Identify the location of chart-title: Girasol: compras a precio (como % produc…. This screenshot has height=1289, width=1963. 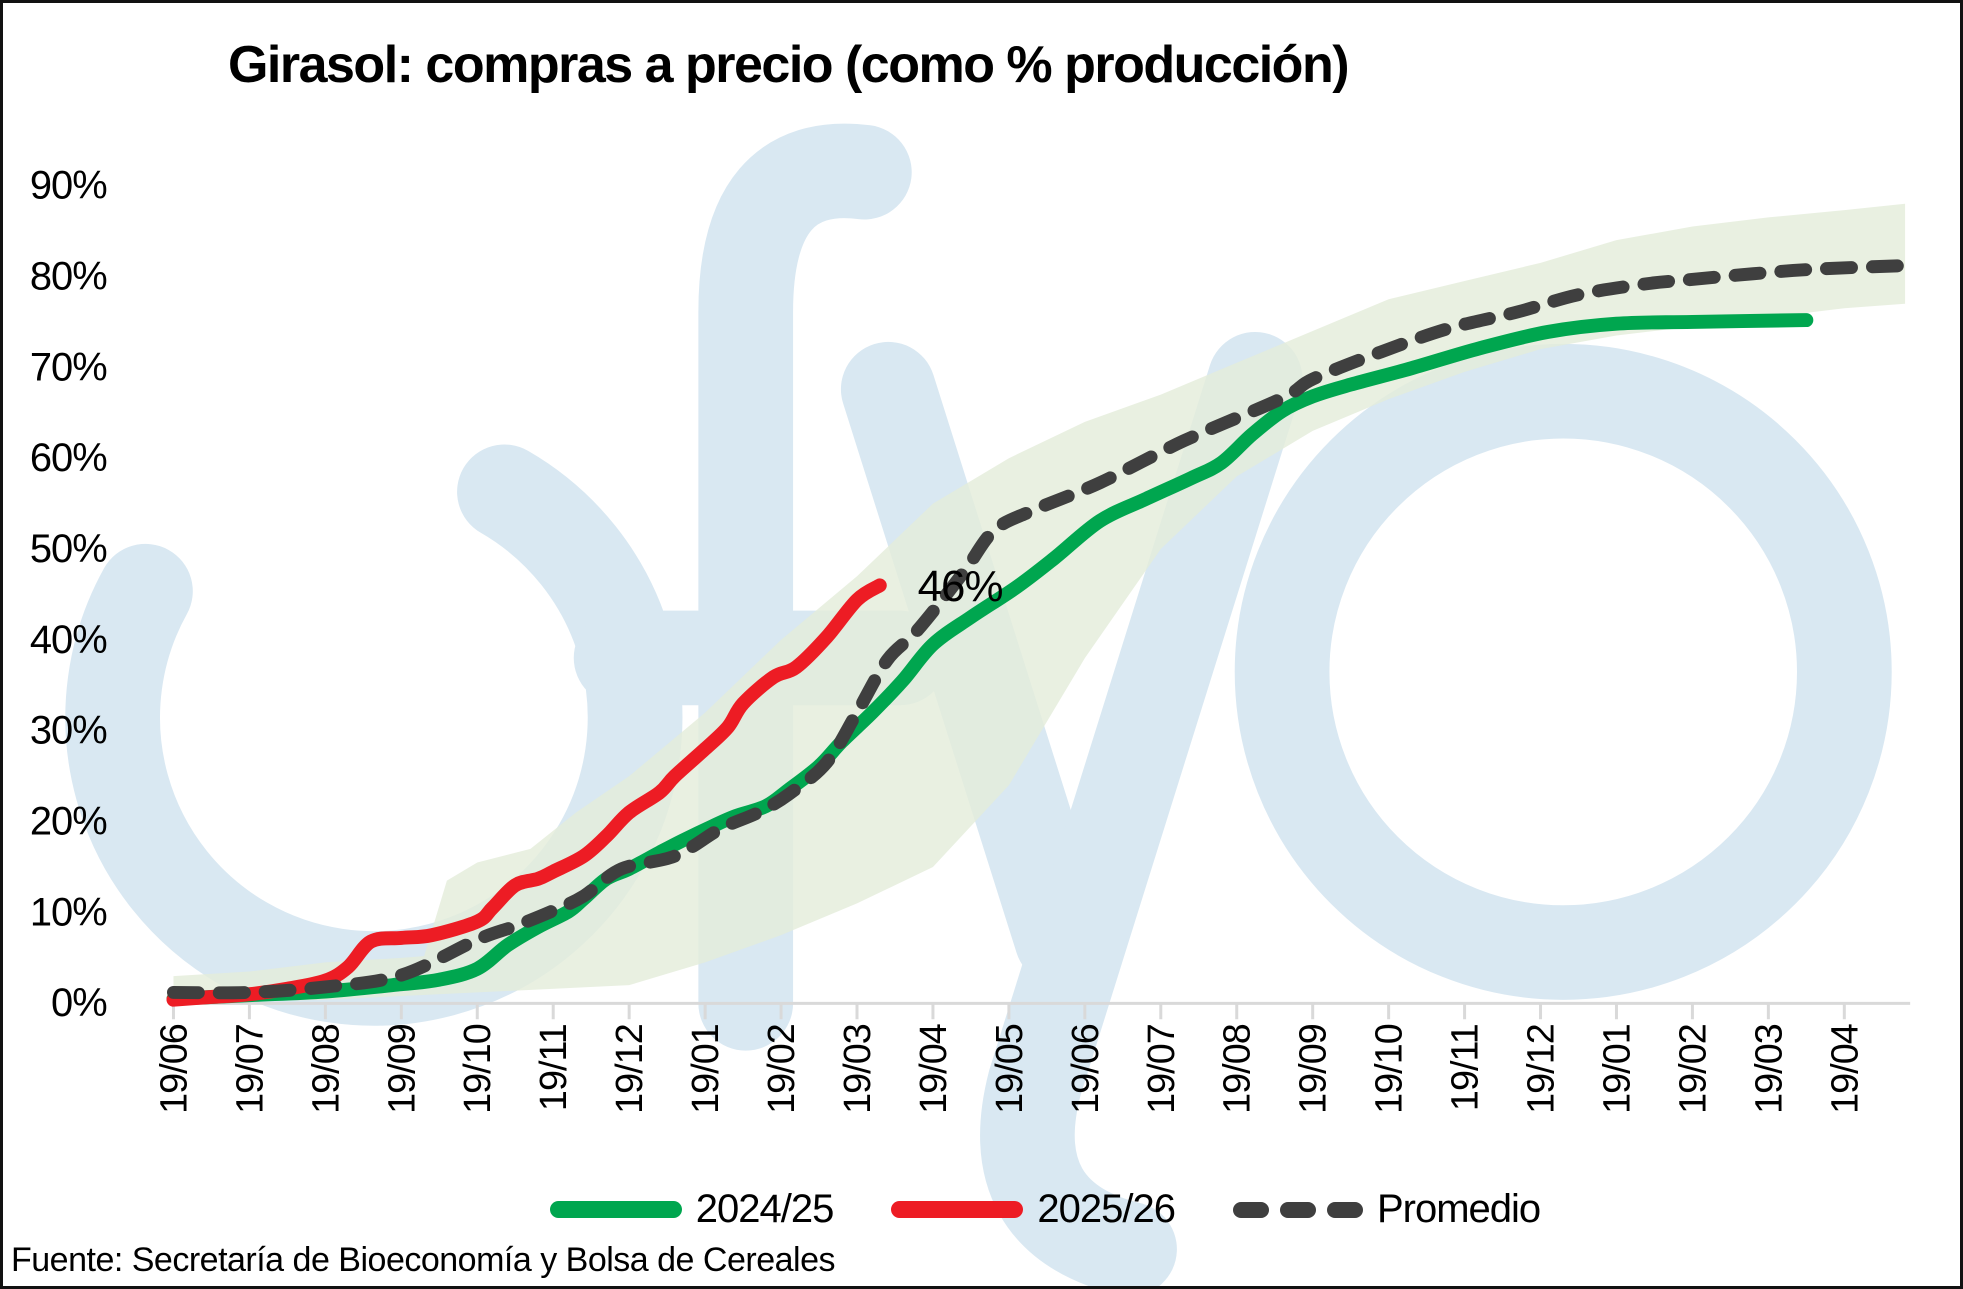
(788, 65).